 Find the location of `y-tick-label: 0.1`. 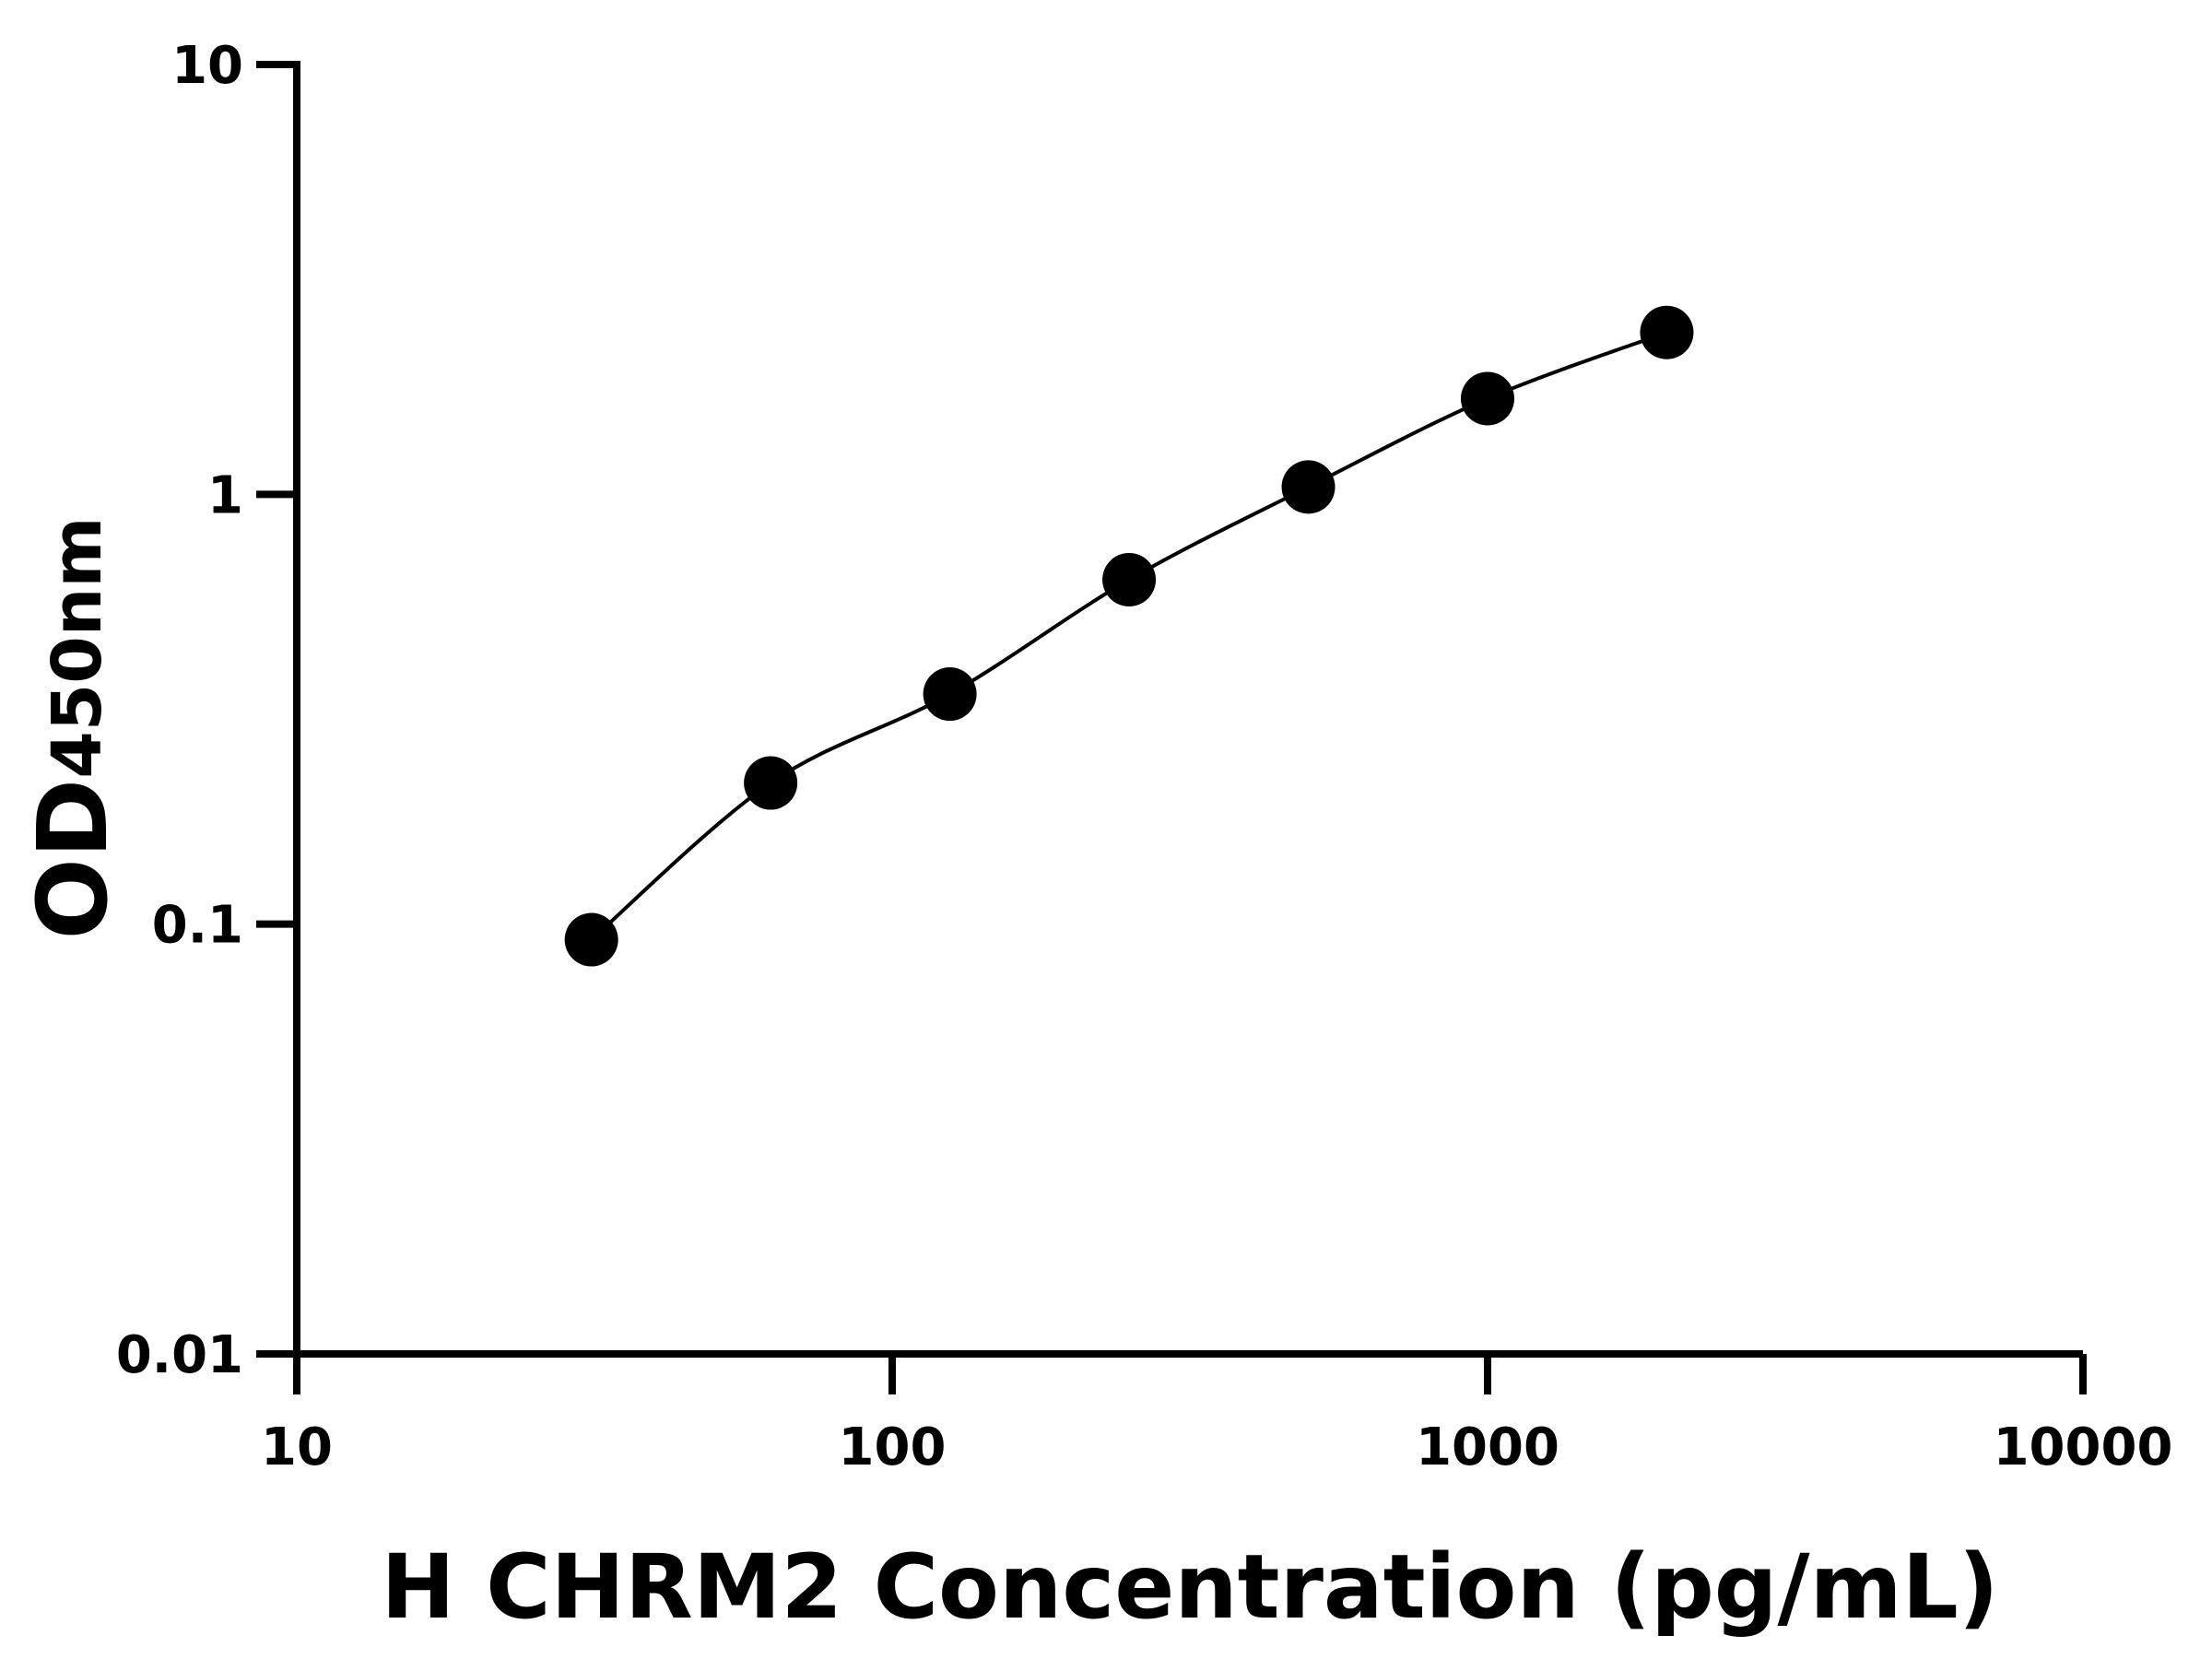

y-tick-label: 0.1 is located at coordinates (197, 926).